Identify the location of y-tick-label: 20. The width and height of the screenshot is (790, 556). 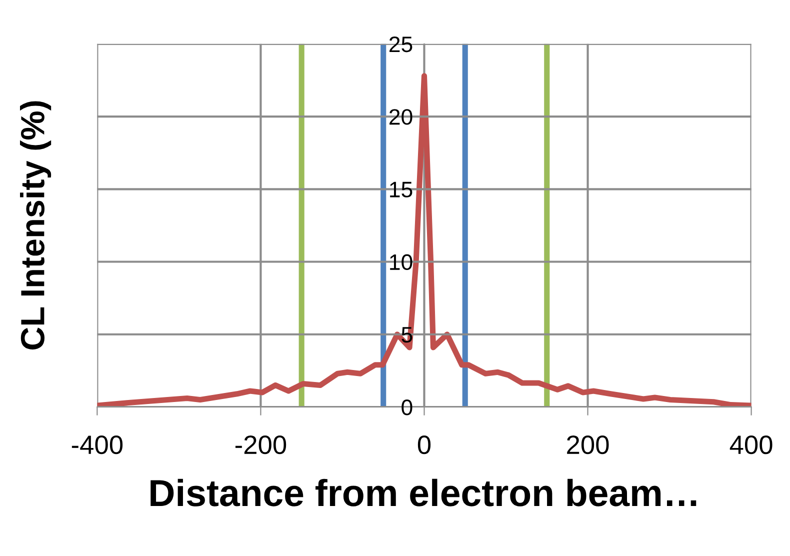
(401, 117).